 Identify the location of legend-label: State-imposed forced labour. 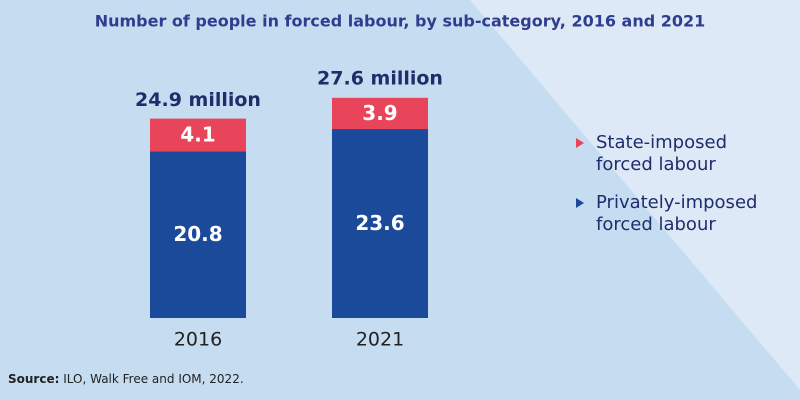
(661, 153).